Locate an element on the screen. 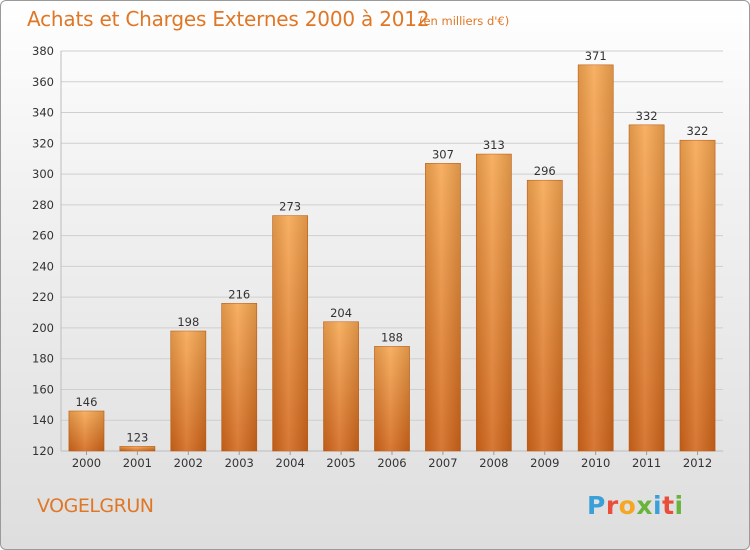  y-tick-label: 240 is located at coordinates (43, 266).